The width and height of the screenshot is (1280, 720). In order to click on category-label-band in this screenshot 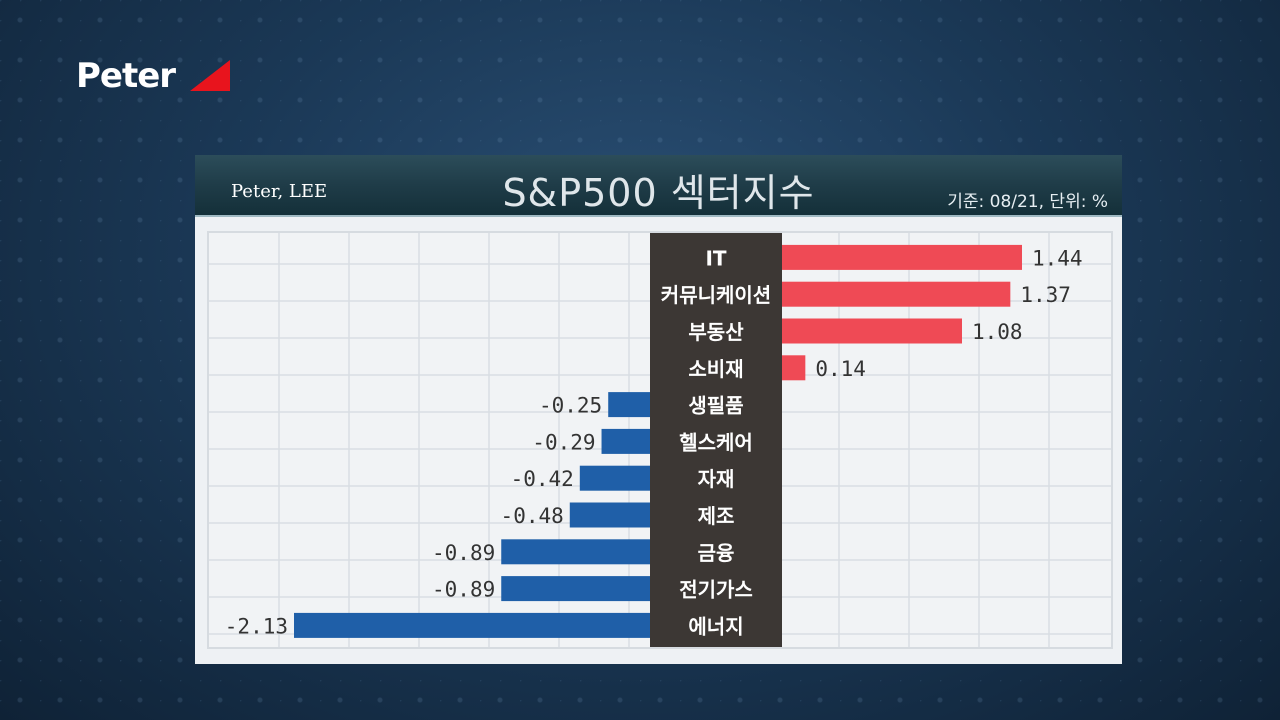, I will do `click(716, 440)`.